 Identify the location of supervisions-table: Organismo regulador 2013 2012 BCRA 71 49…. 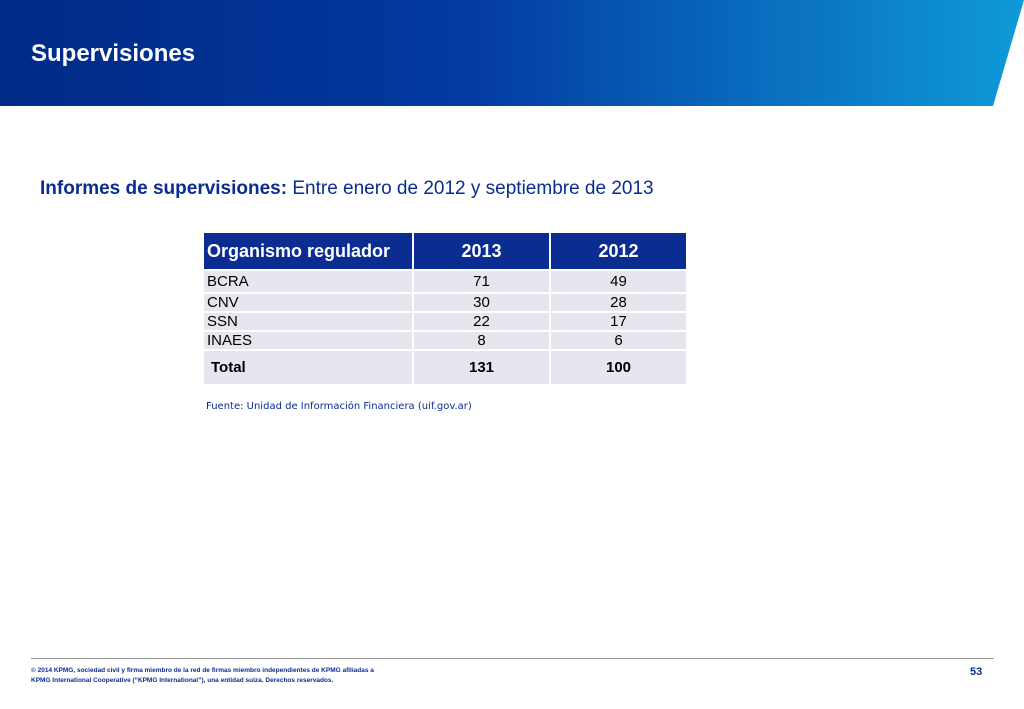
(445, 308).